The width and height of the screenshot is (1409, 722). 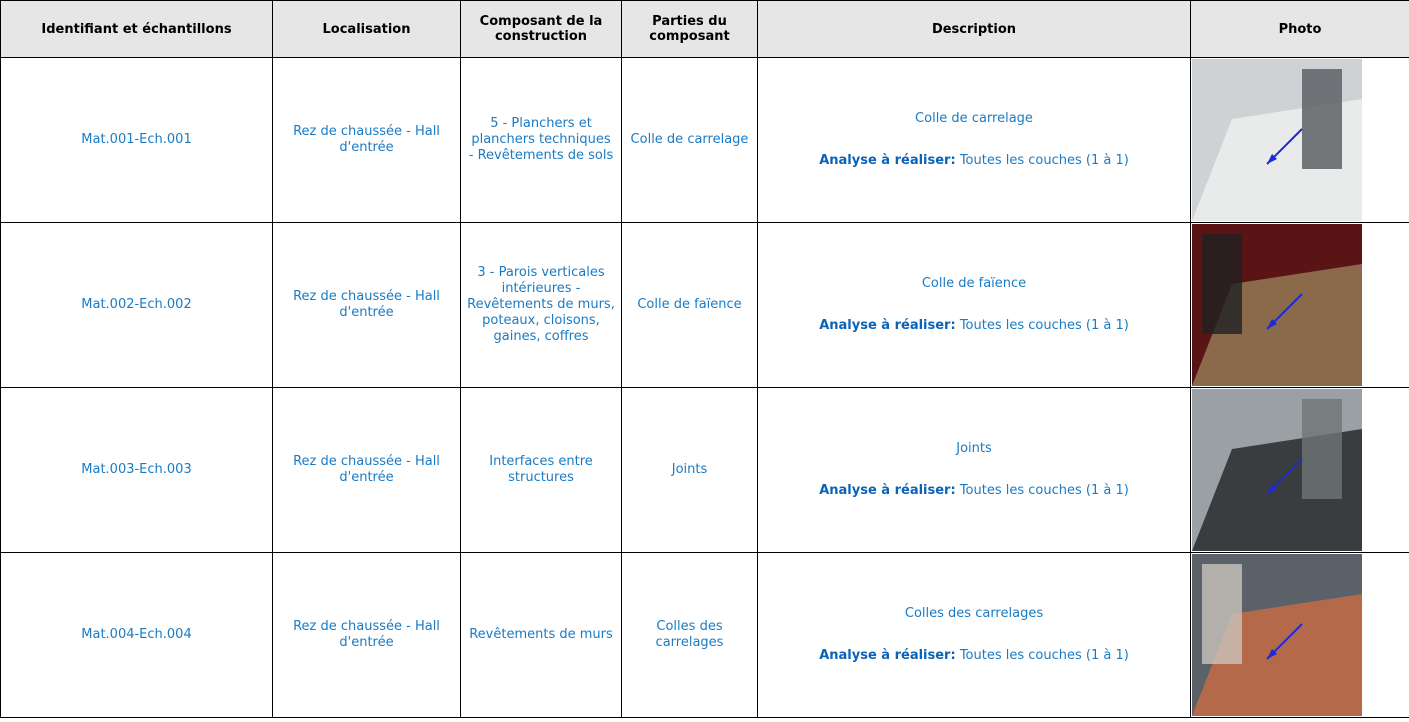 What do you see at coordinates (136, 305) in the screenshot?
I see `cell-id: Mat.002-Ech.002` at bounding box center [136, 305].